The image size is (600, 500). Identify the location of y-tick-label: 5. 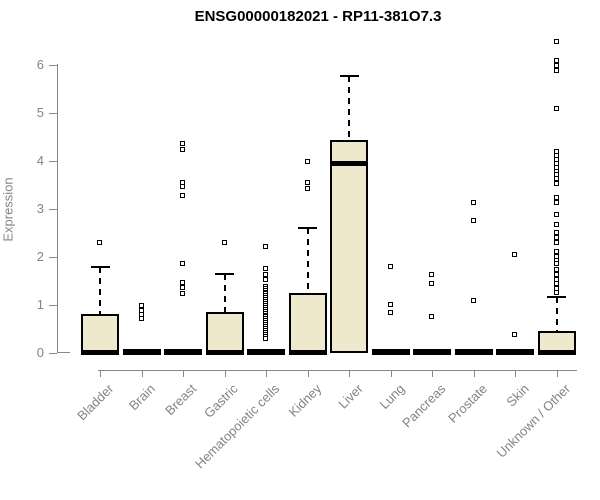
(40, 112).